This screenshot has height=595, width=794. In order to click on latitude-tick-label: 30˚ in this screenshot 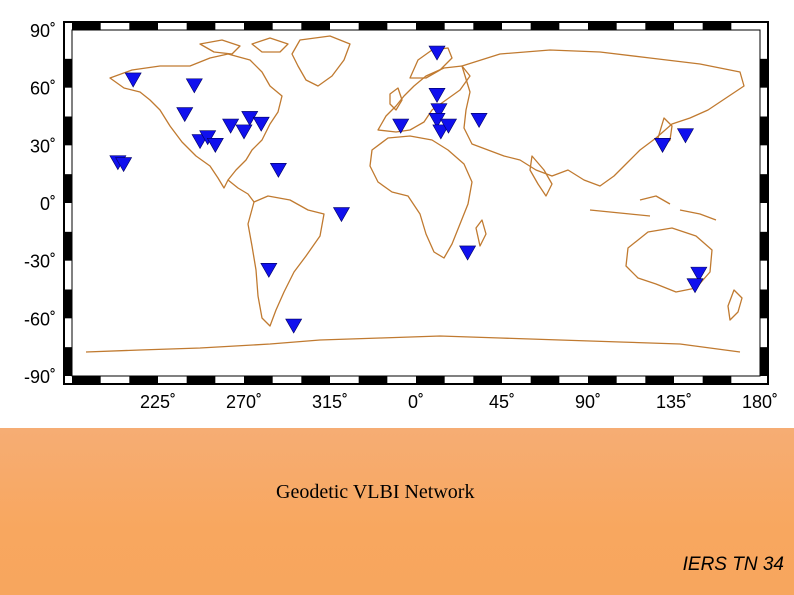, I will do `click(43, 146)`.